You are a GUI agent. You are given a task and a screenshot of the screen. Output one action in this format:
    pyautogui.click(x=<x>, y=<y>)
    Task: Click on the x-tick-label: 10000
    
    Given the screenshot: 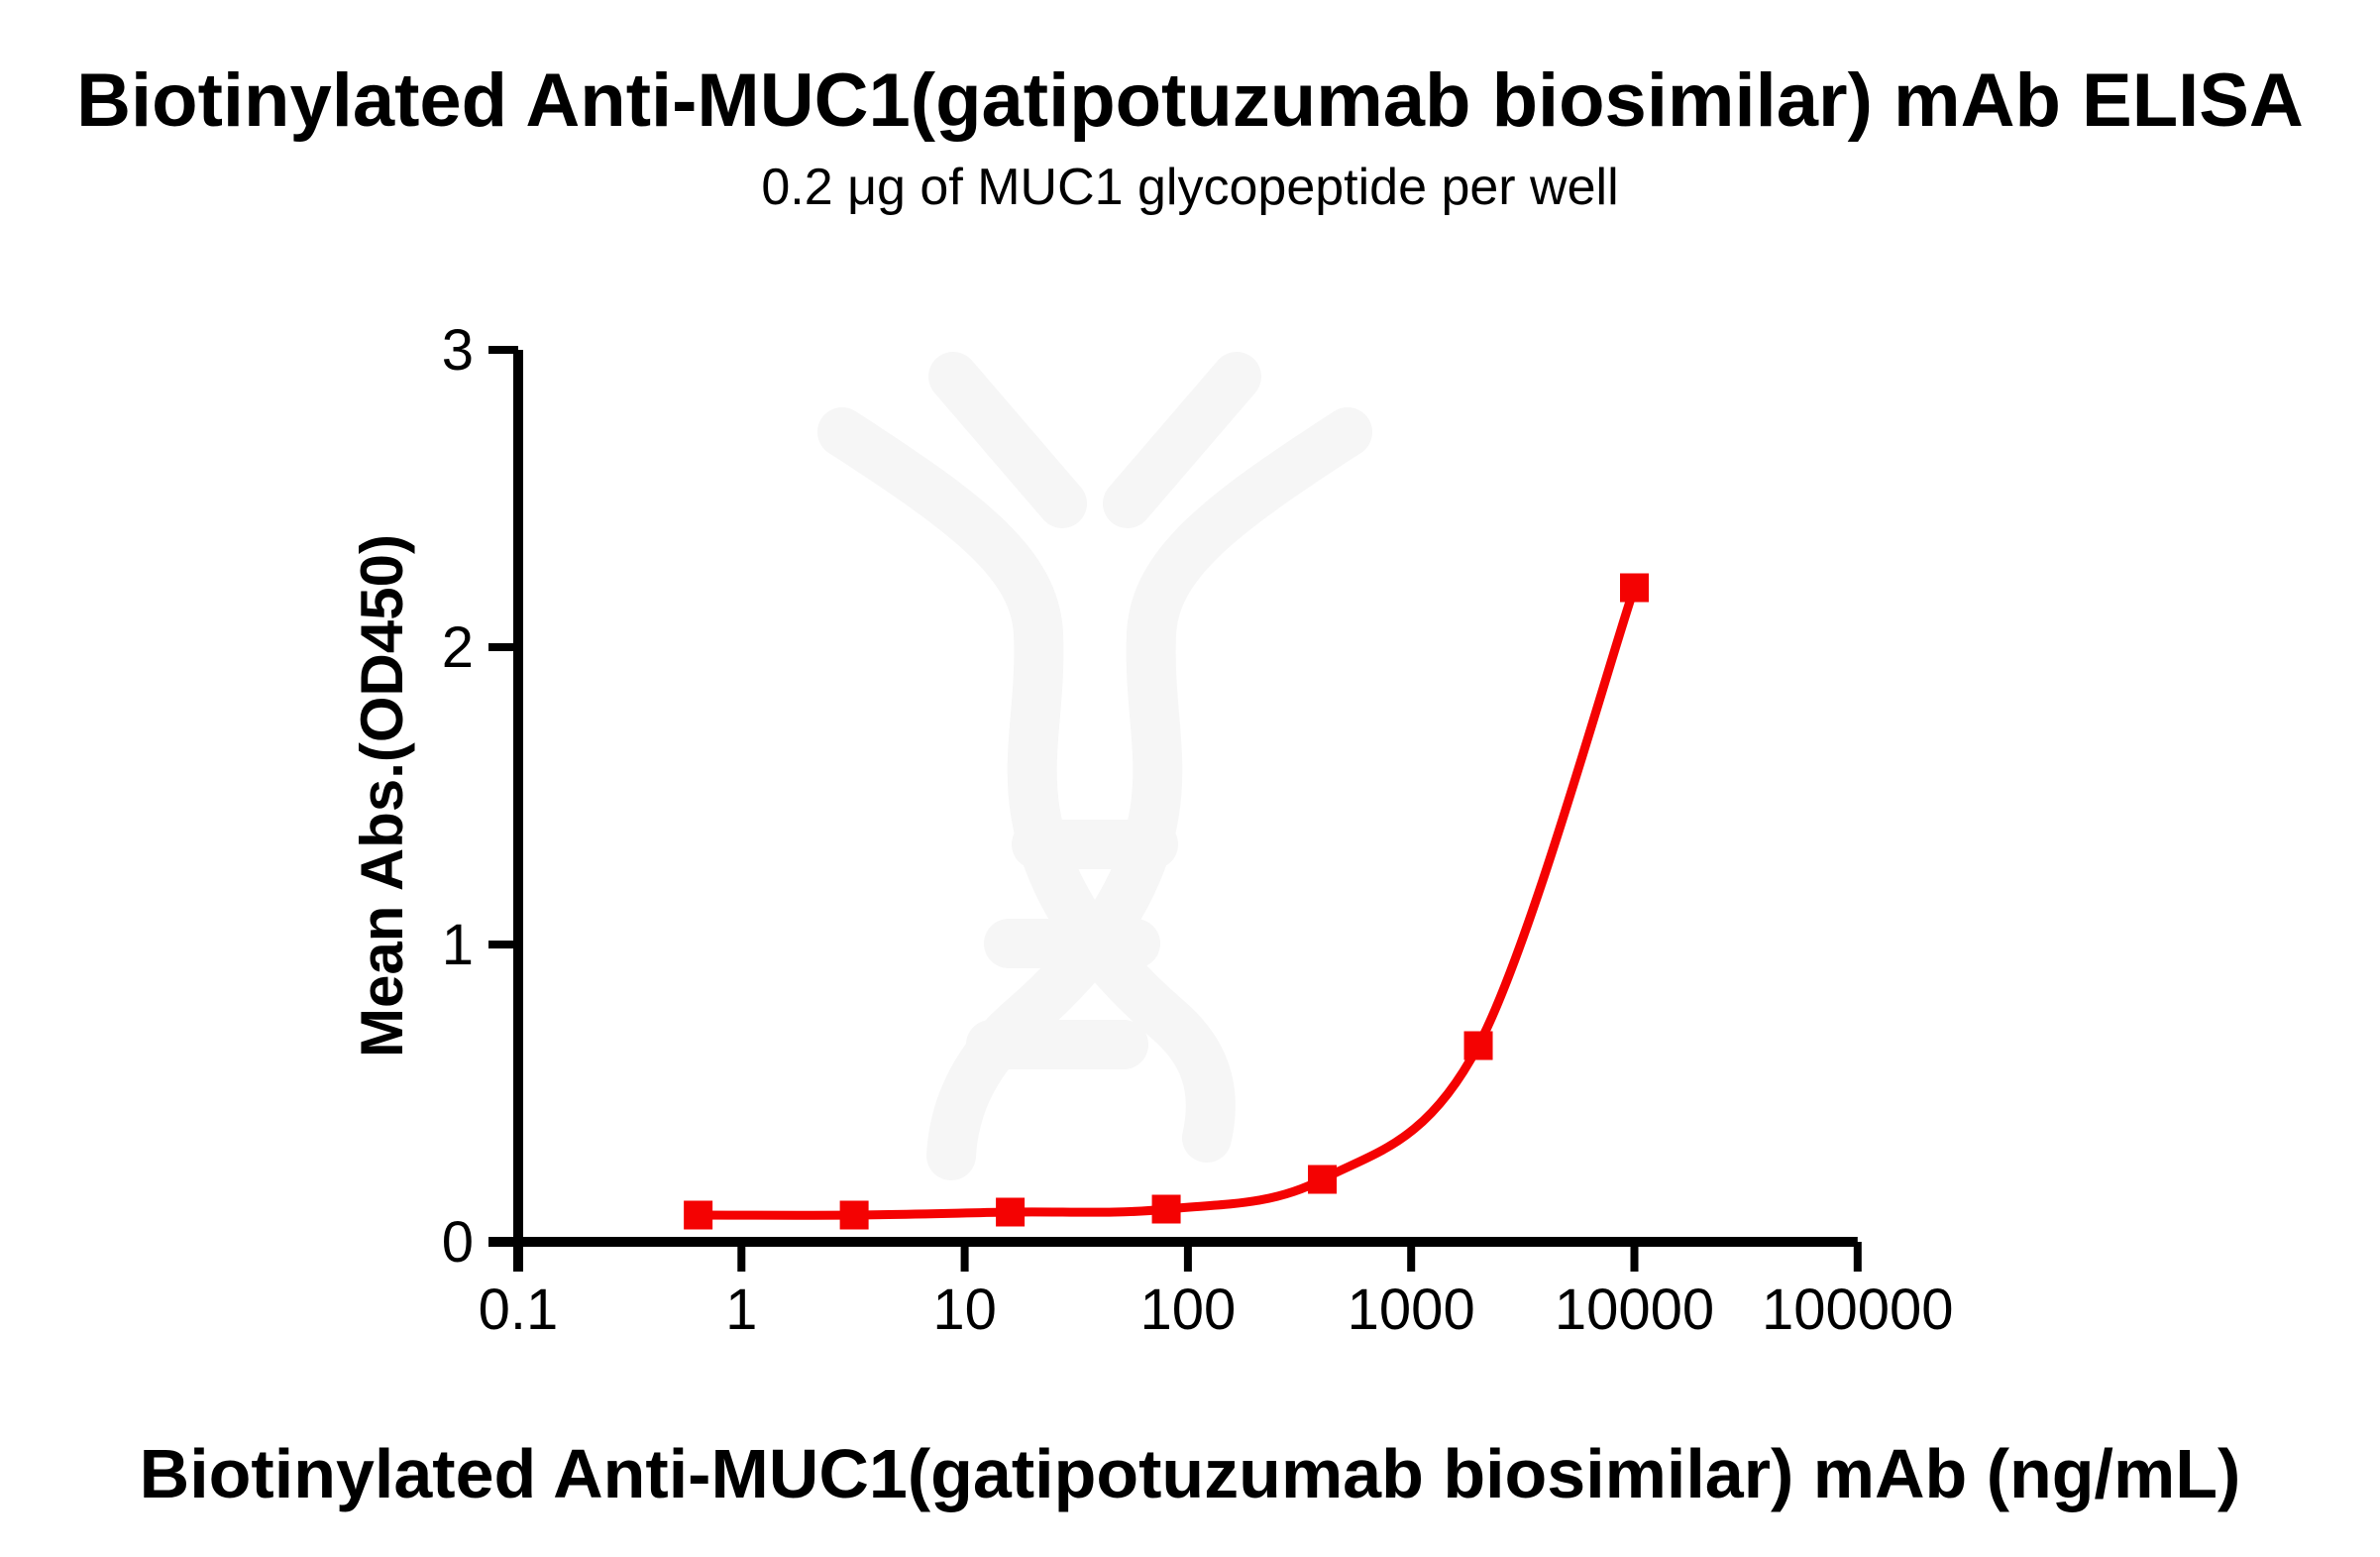 What is the action you would take?
    pyautogui.click(x=1634, y=1310)
    